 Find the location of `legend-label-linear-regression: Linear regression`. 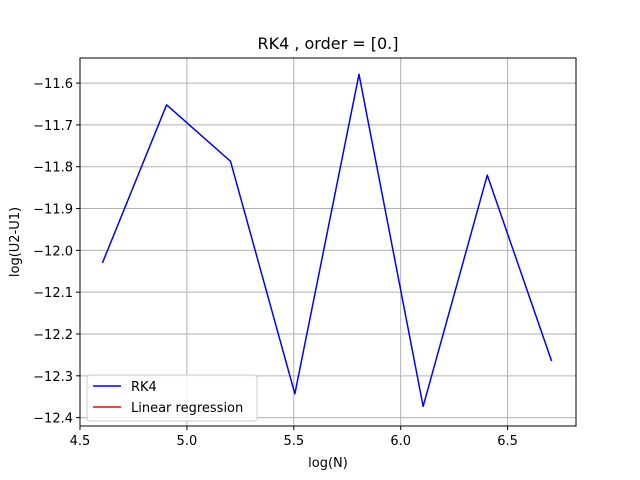

legend-label-linear-regression: Linear regression is located at coordinates (187, 408).